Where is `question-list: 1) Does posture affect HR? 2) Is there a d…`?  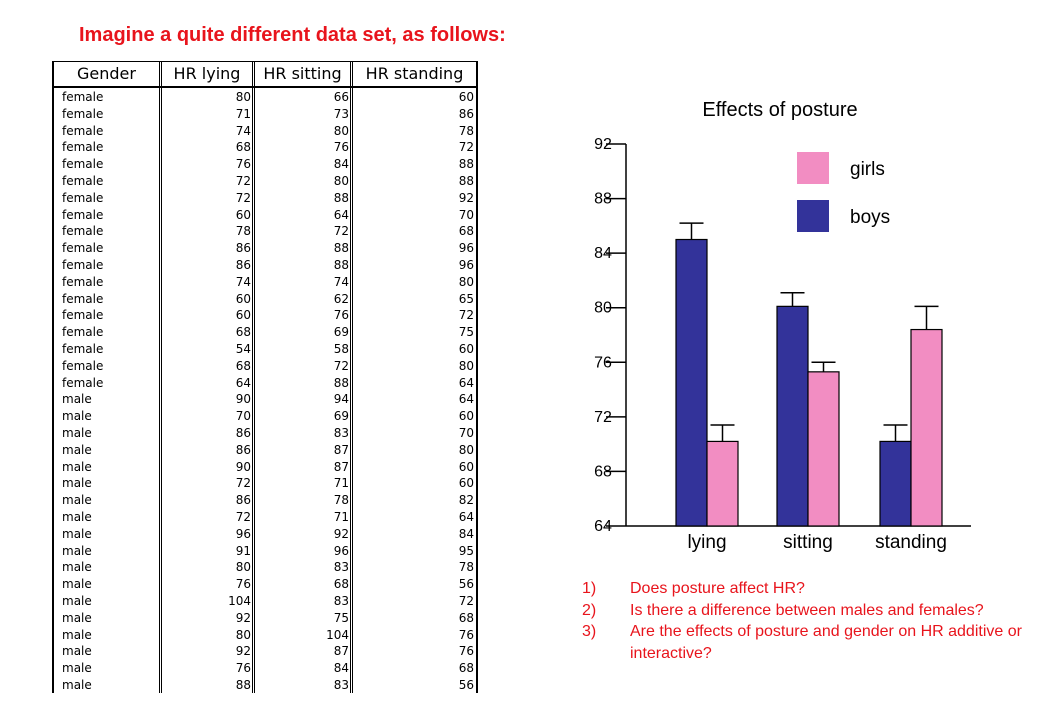
question-list: 1) Does posture affect HR? 2) Is there a d… is located at coordinates (802, 621).